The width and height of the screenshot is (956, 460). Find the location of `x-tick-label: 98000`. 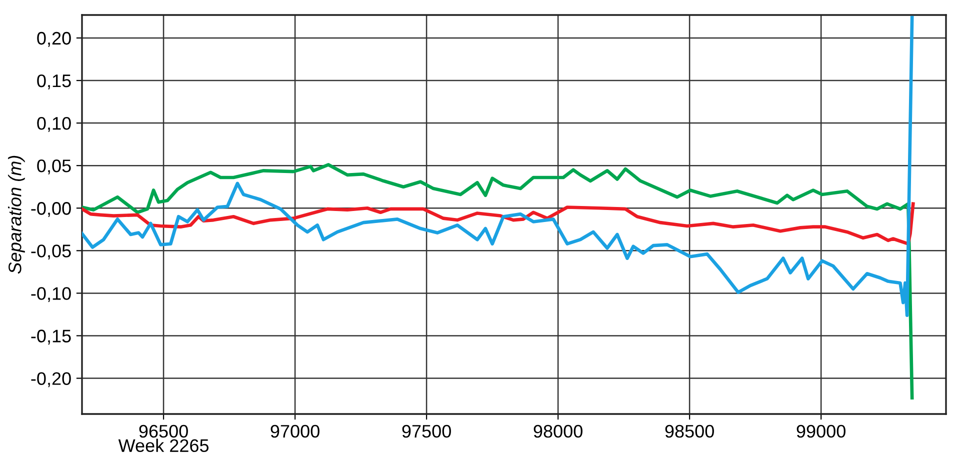

x-tick-label: 98000 is located at coordinates (558, 431).